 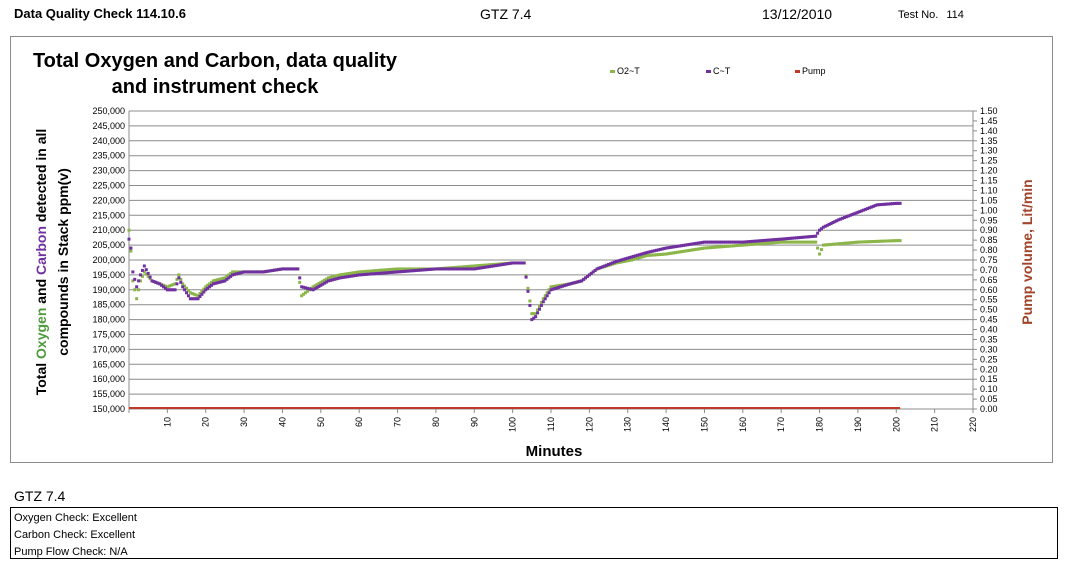 What do you see at coordinates (206, 422) in the screenshot?
I see `x-tick-label: 20` at bounding box center [206, 422].